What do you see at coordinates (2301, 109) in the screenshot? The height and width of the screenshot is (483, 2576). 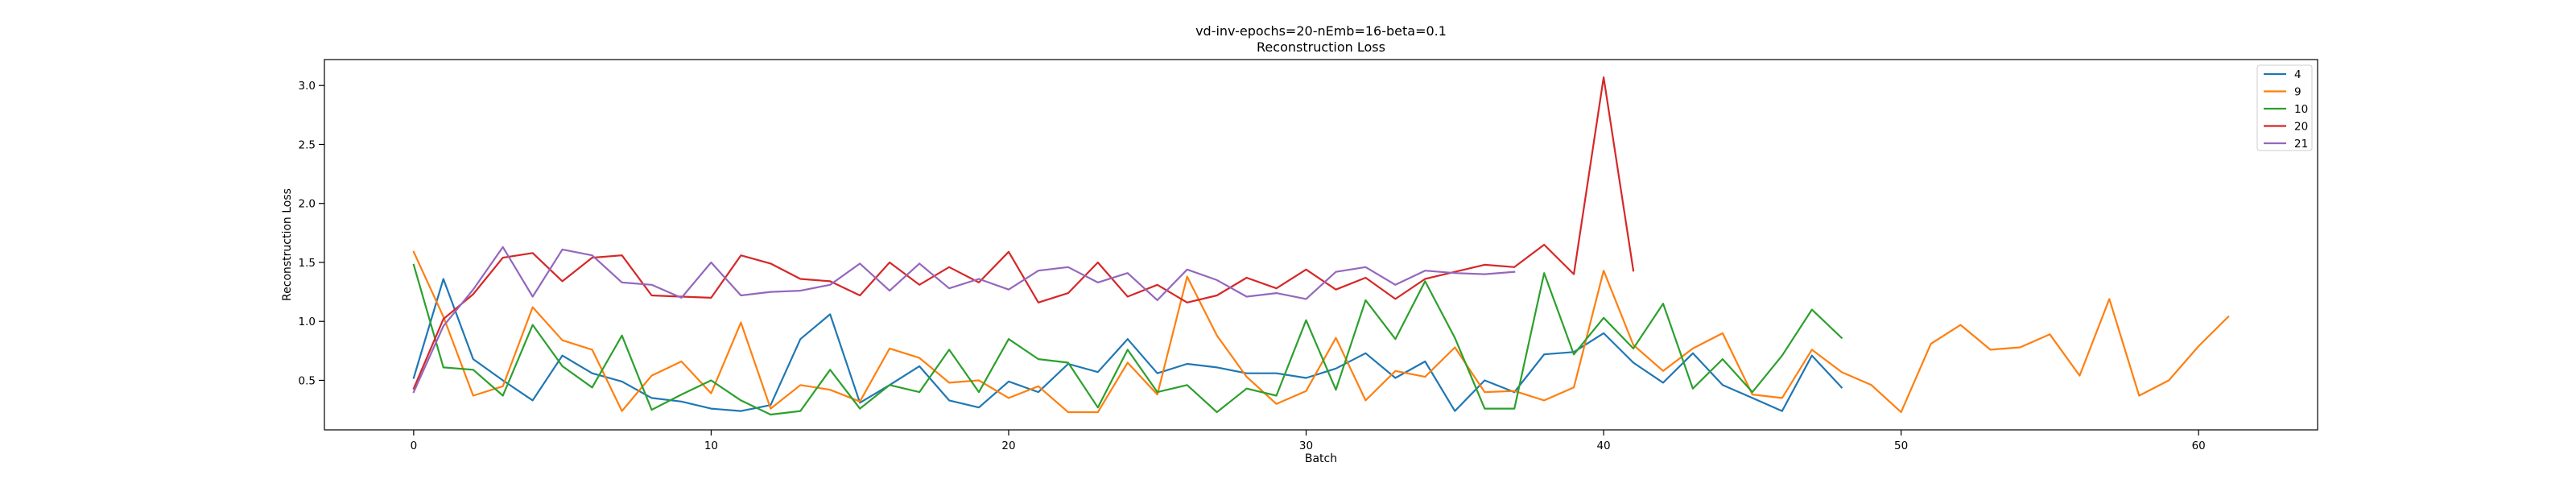 I see `legend-label-10: 10` at bounding box center [2301, 109].